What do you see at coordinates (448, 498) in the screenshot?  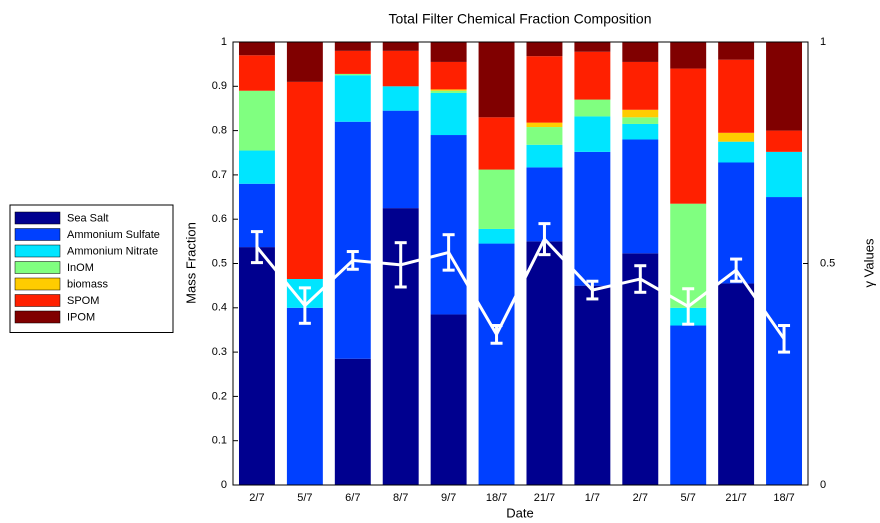 I see `x-tick-label: 9/7` at bounding box center [448, 498].